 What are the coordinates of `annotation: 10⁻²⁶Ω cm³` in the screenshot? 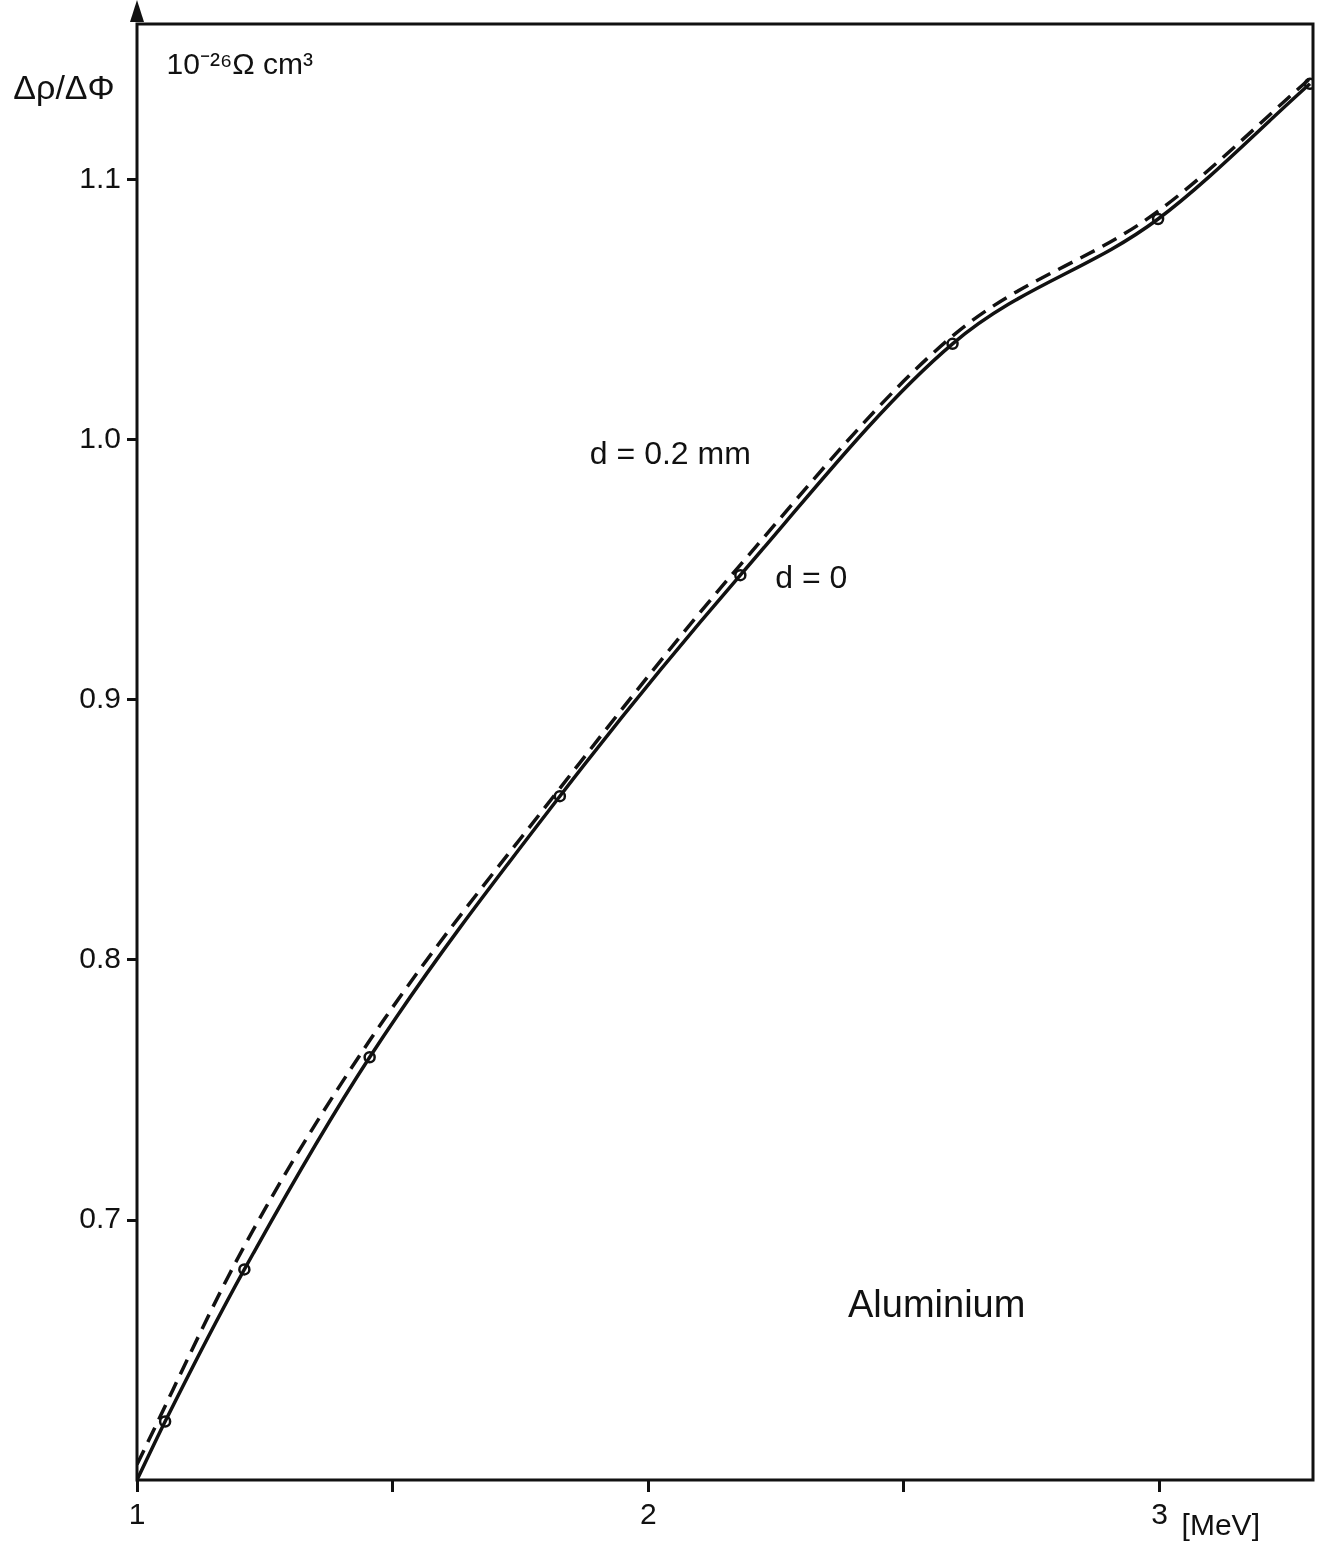 It's located at (239, 63).